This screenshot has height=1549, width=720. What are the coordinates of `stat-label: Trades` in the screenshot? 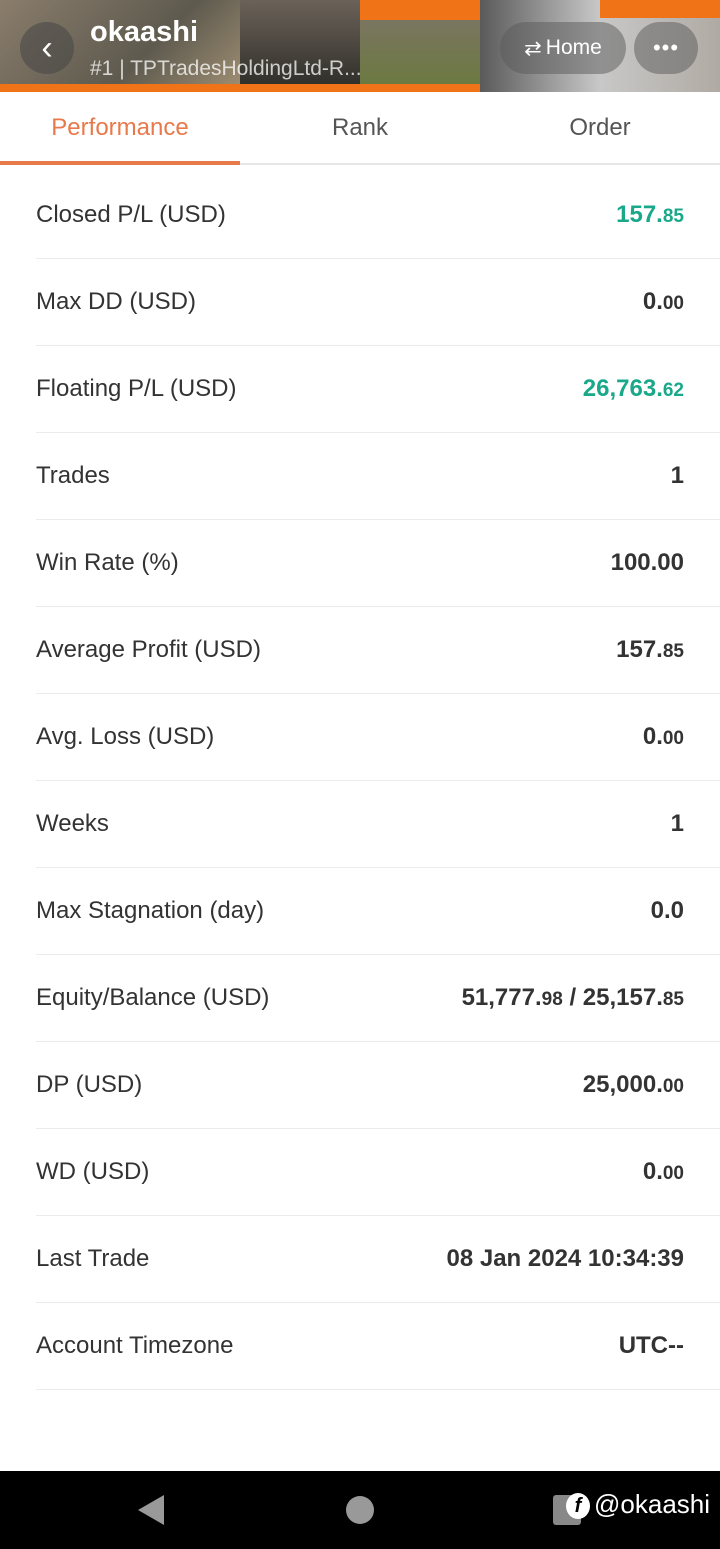 It's located at (73, 475).